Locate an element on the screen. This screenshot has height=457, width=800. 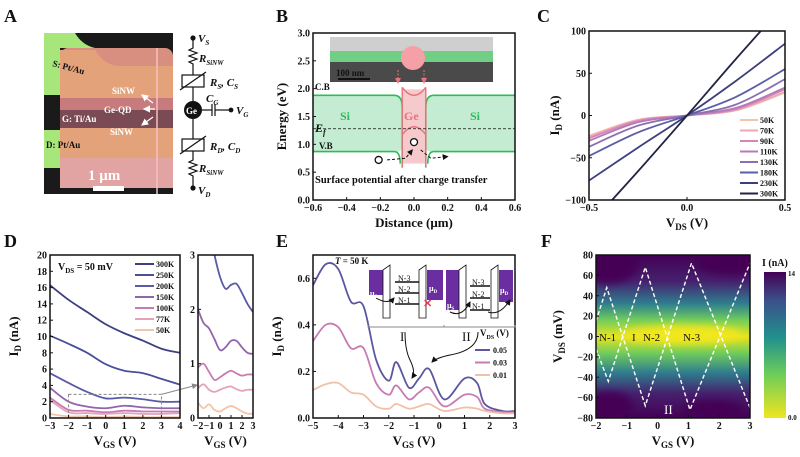
arrow-to-regime-i is located at coordinates (411, 355).